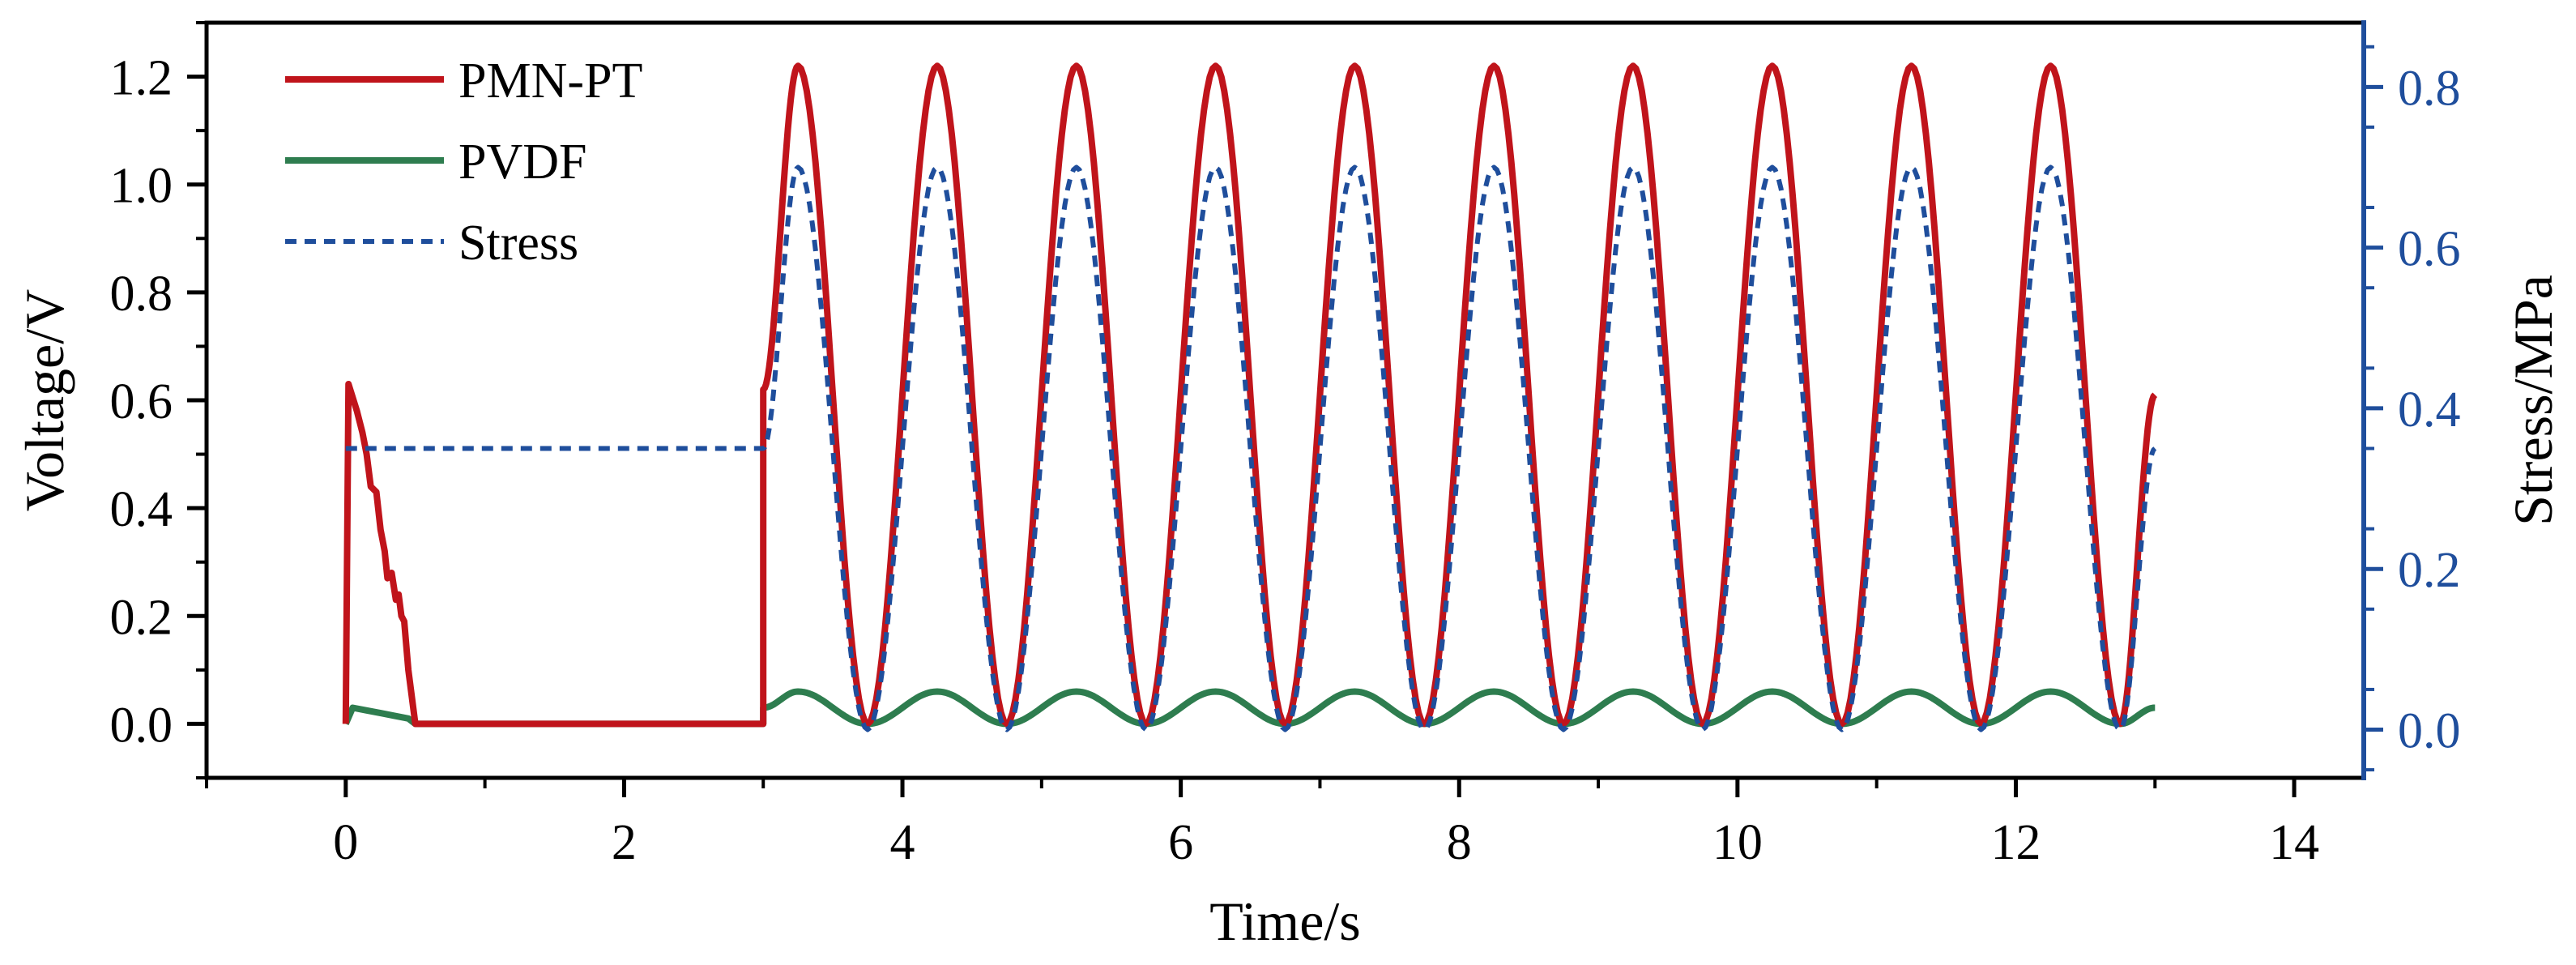  I want to click on y2-tick-label: 0.4, so click(2430, 410).